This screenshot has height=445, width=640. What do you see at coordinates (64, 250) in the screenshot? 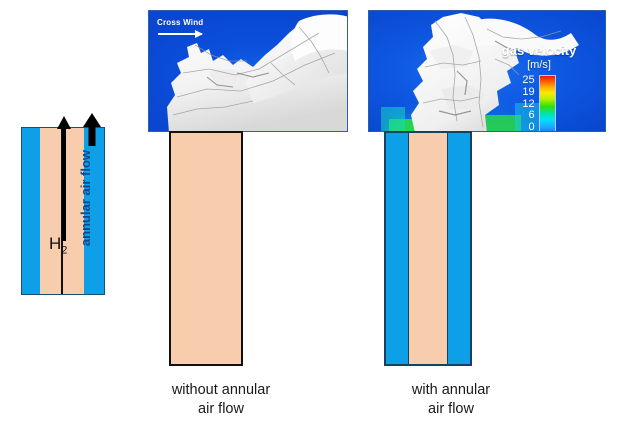
I see `h2-label-subscript: 2` at bounding box center [64, 250].